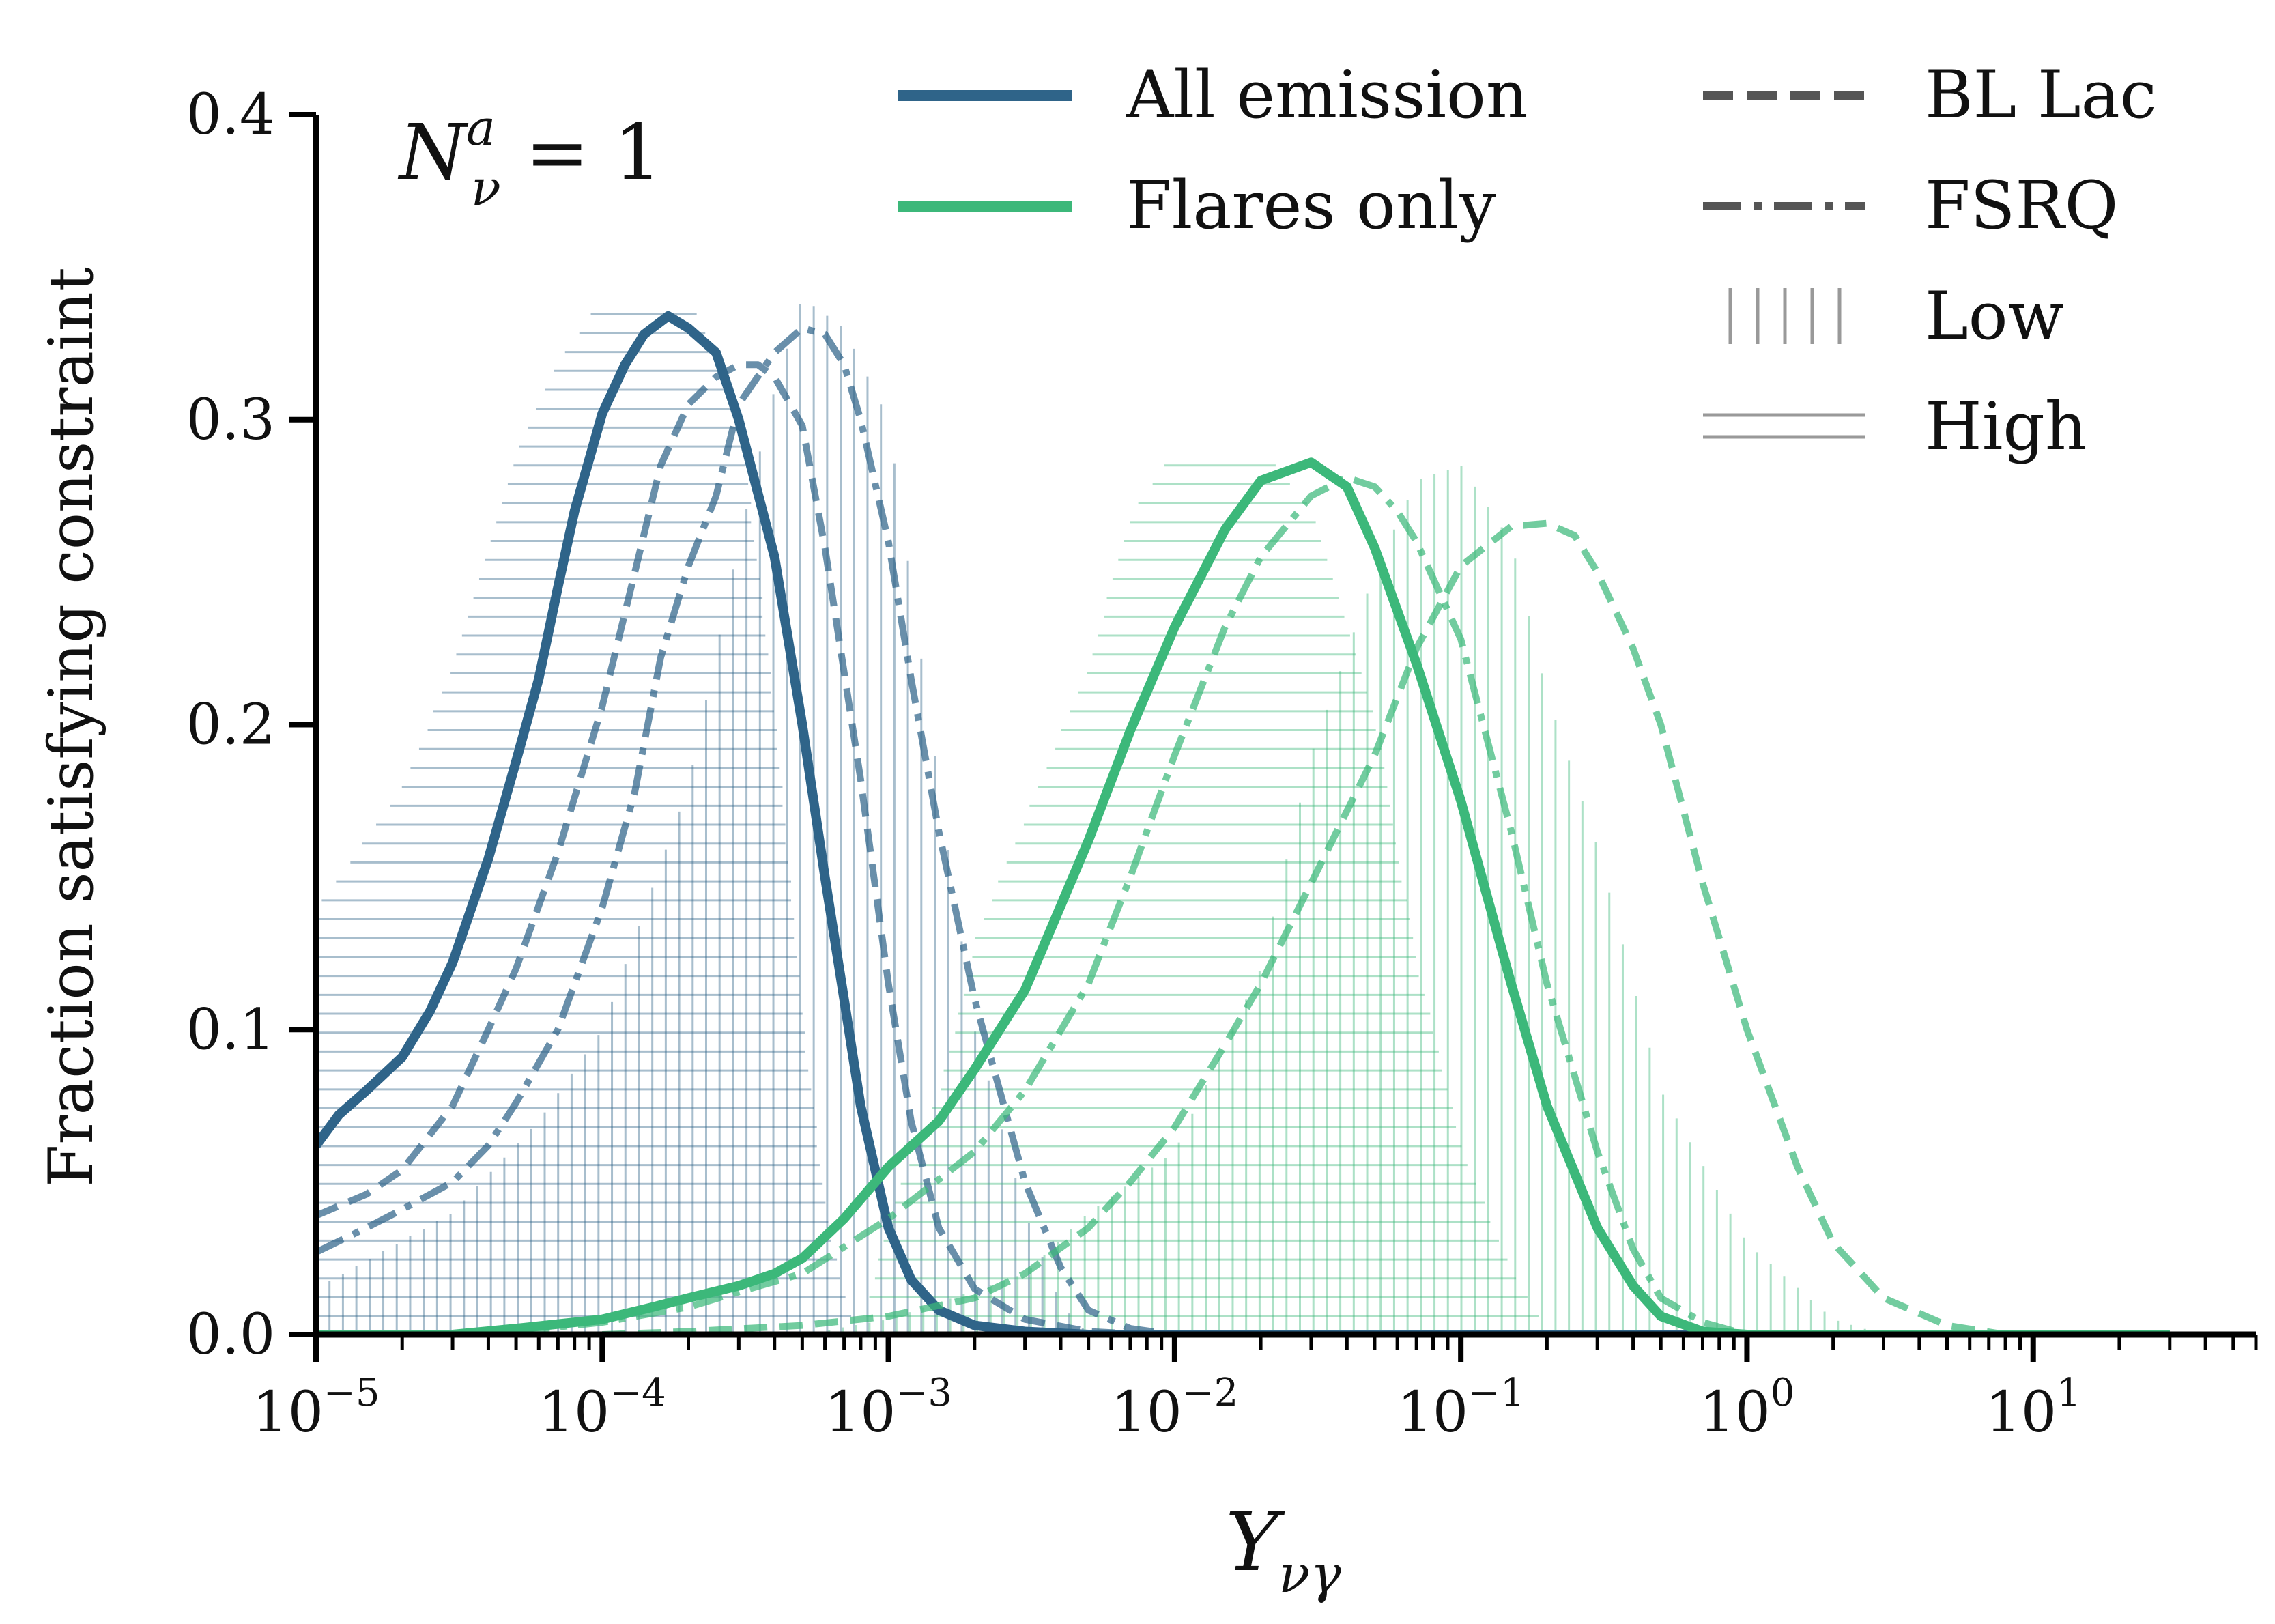 This screenshot has height=1624, width=2275. I want to click on legend-entry-low: Low, so click(1896, 316).